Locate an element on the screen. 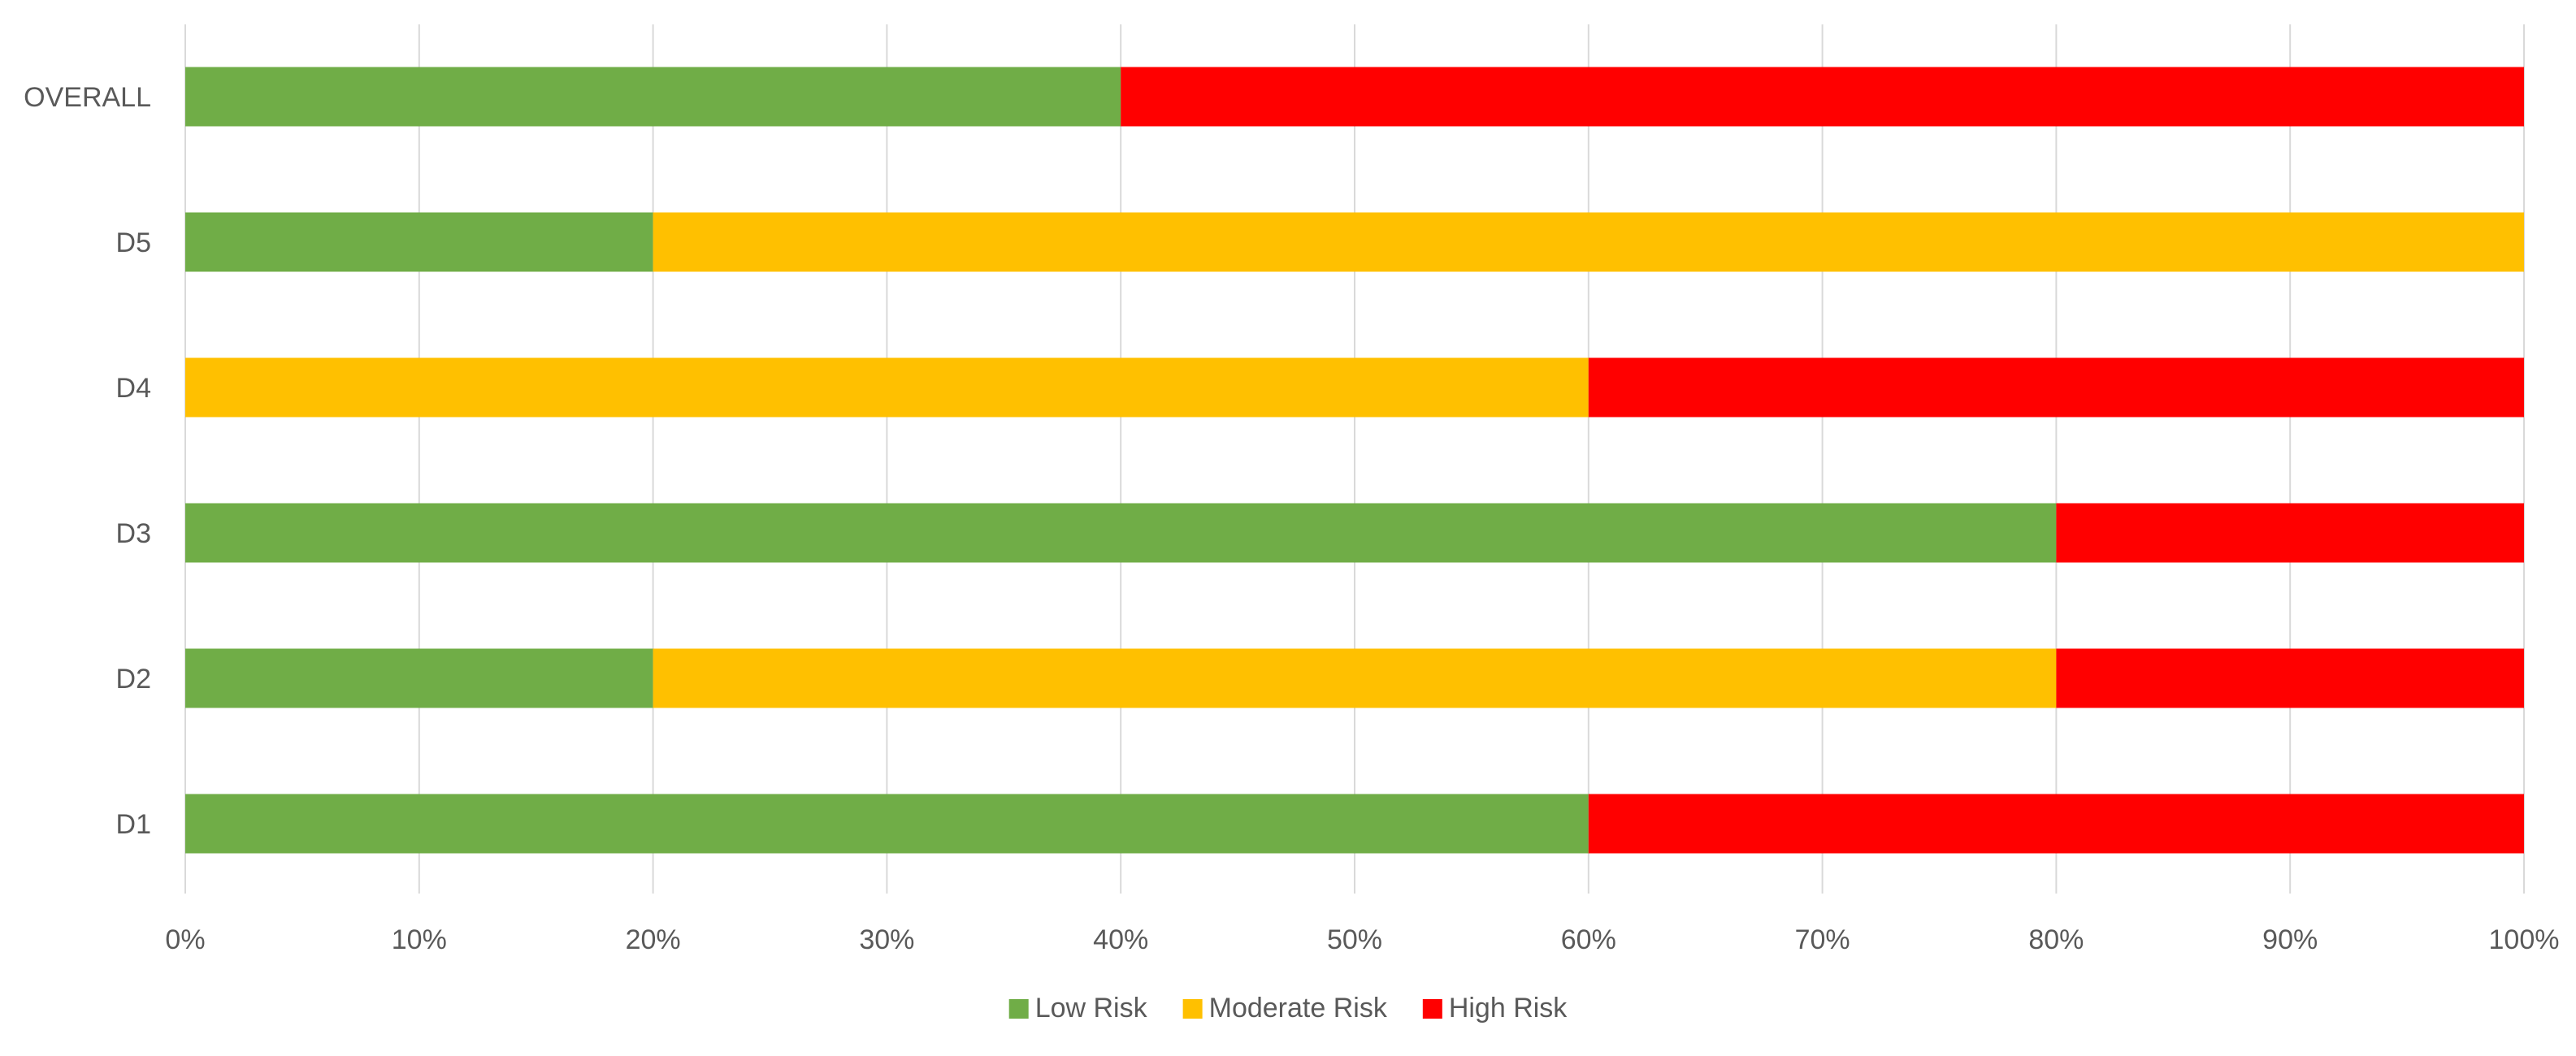 The image size is (2576, 1056). legend-item-low-risk: Low Risk is located at coordinates (1078, 1008).